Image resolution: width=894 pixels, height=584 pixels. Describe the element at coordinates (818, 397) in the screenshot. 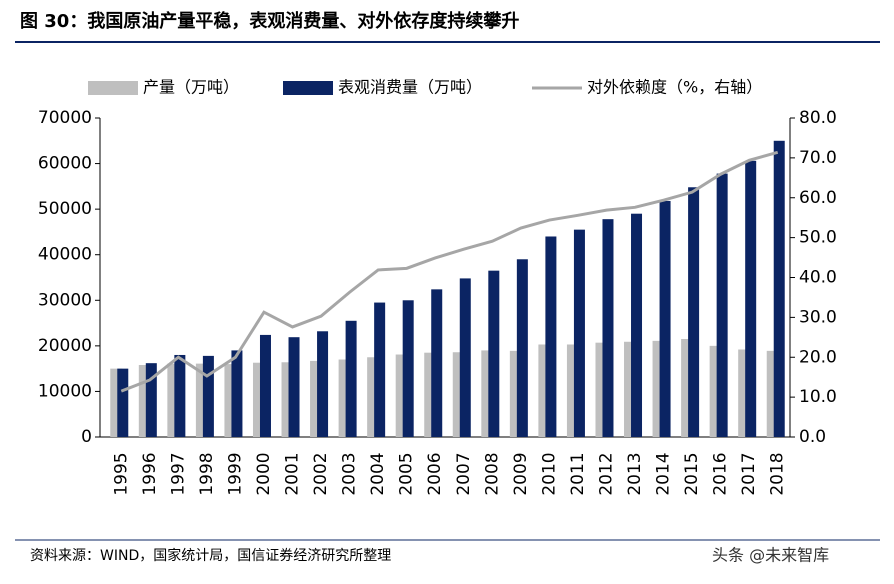

I see `y2-tick-label: 10.0` at that location.